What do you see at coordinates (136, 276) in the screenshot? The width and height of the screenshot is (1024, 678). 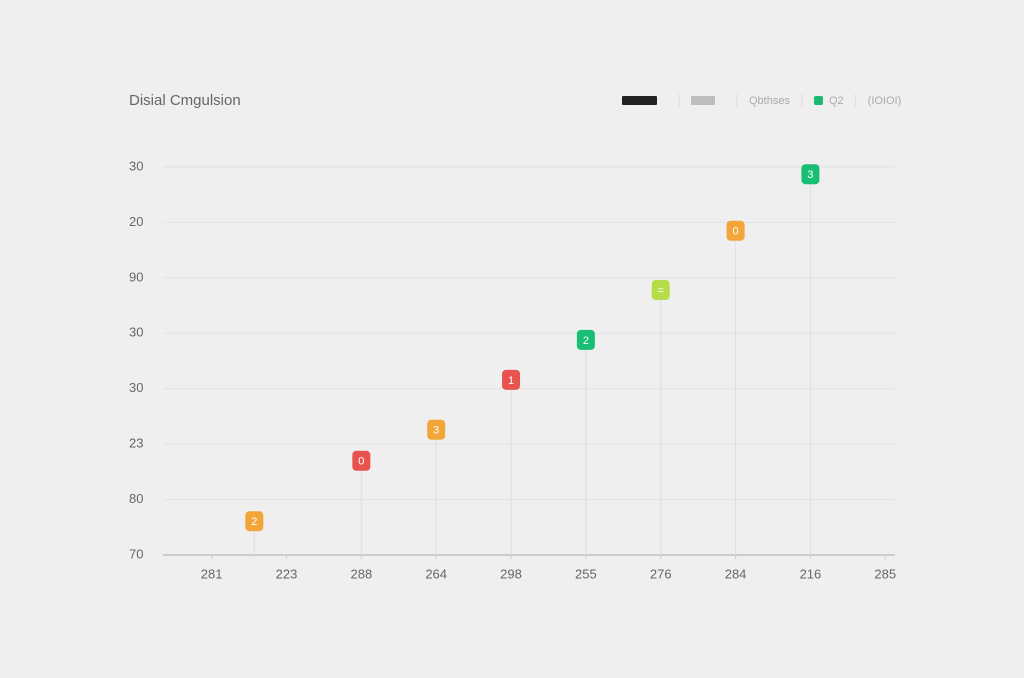 I see `y-tick-label: 90` at bounding box center [136, 276].